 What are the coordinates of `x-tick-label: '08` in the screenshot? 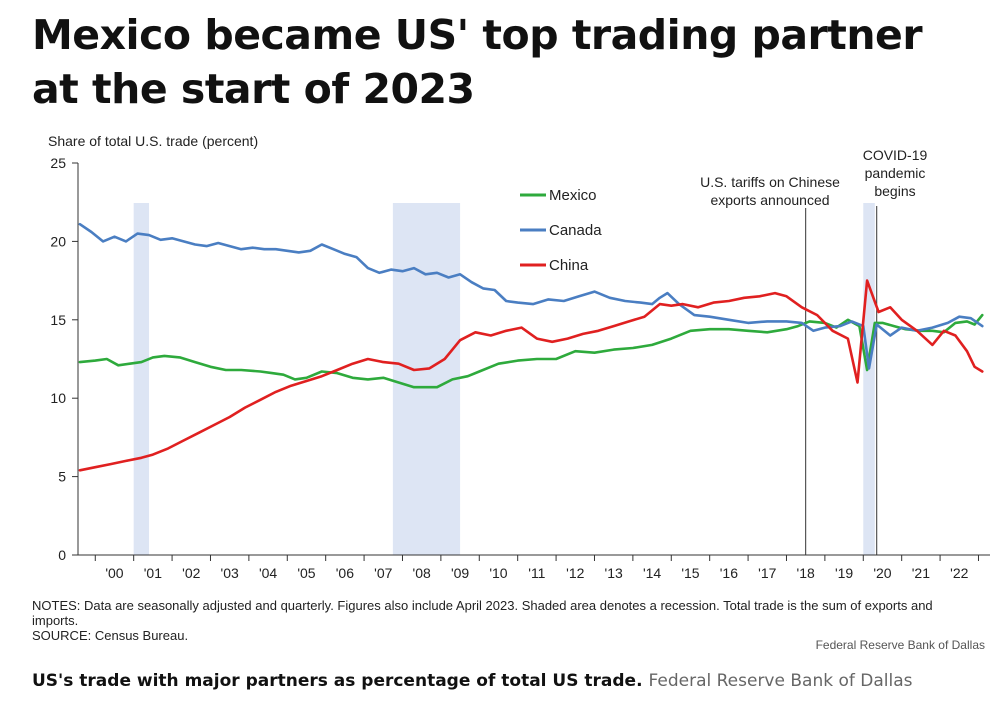 It's located at (422, 573).